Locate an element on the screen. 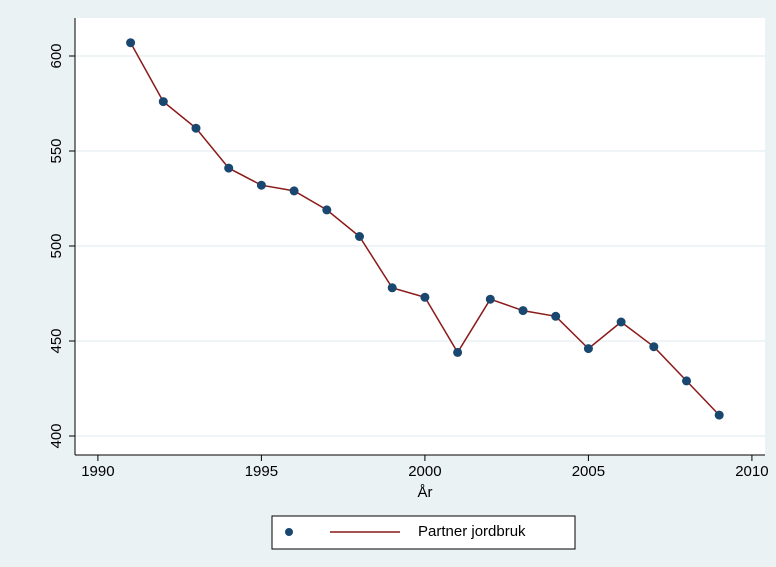 This screenshot has height=567, width=776. x-tick-label: 2010 is located at coordinates (751, 471).